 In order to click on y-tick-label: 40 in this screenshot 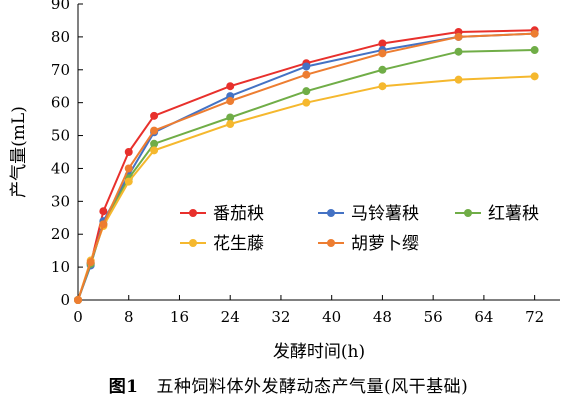, I will do `click(60, 168)`.